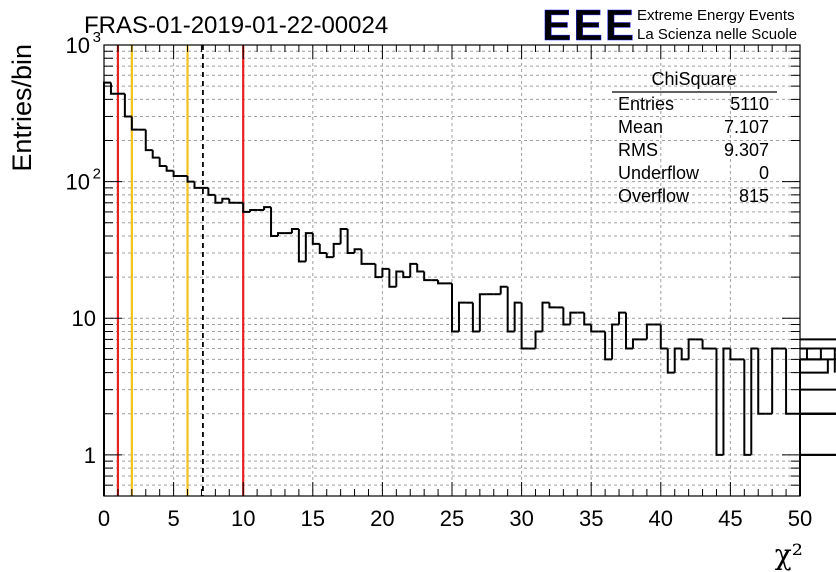 The width and height of the screenshot is (836, 572). I want to click on x-tick-label: 5, so click(173, 518).